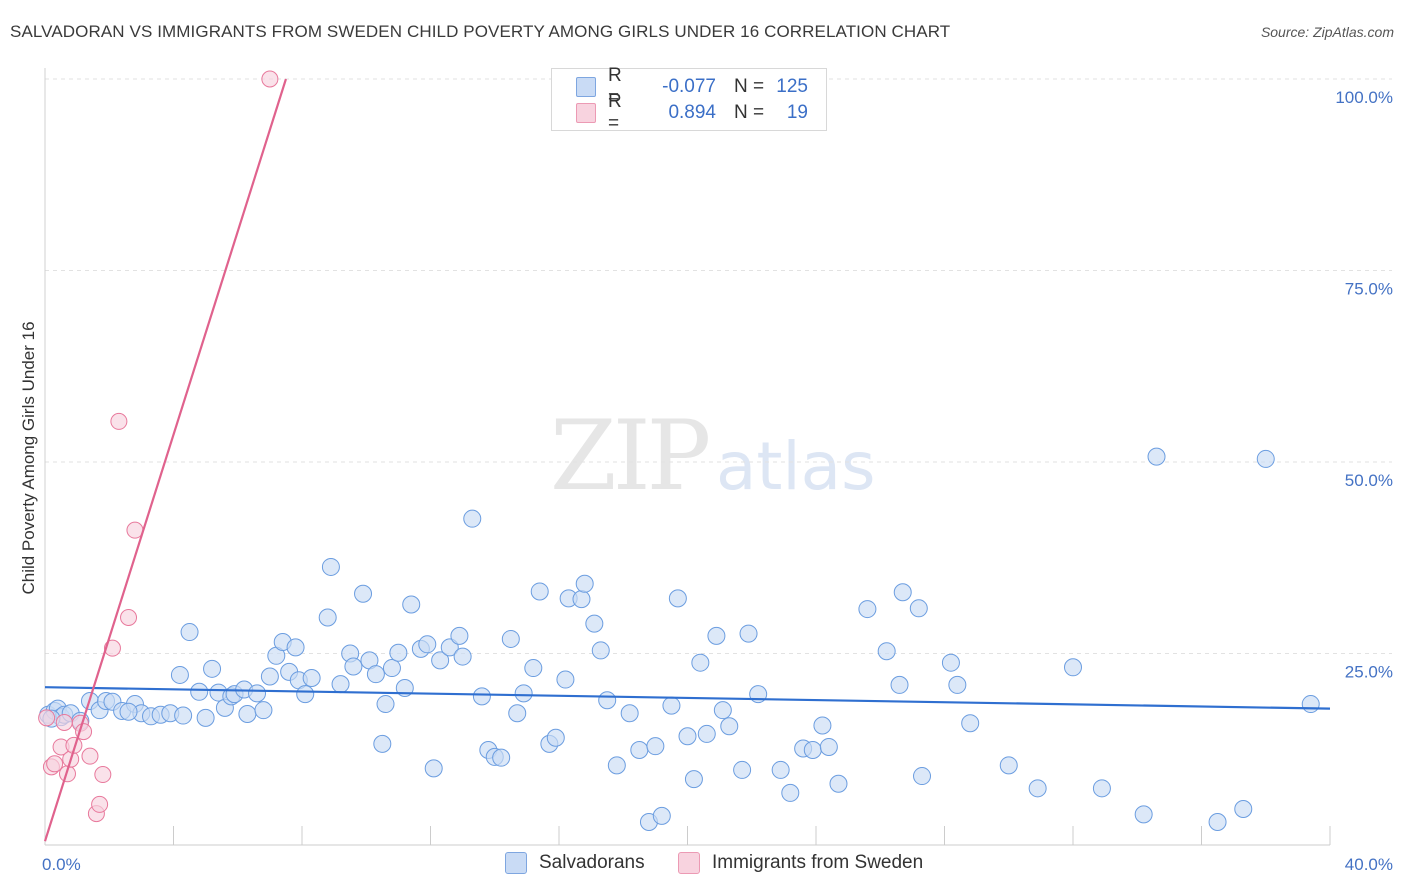 The height and width of the screenshot is (892, 1406). Describe the element at coordinates (1364, 97) in the screenshot. I see `y-tick-label: 100.0%` at that location.